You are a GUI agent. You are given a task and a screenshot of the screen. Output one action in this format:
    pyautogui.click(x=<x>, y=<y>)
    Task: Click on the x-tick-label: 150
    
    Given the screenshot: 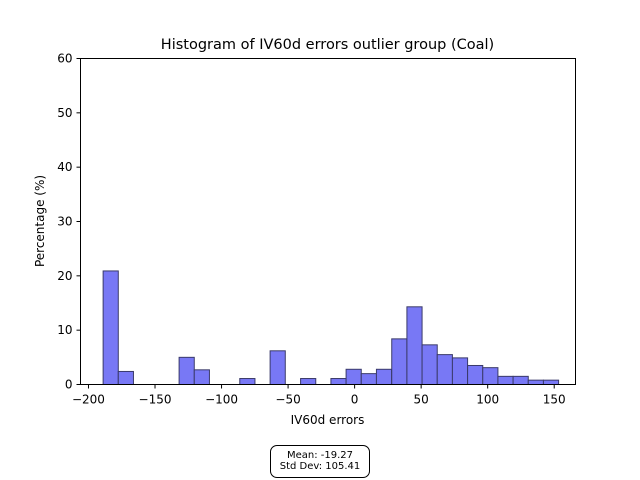 What is the action you would take?
    pyautogui.click(x=554, y=400)
    